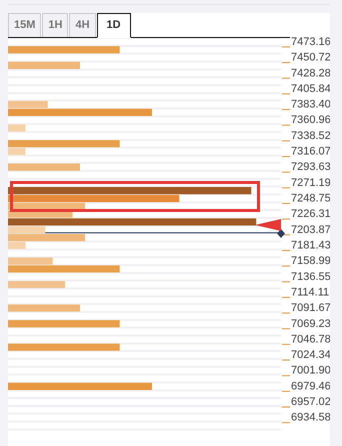 This screenshot has height=446, width=342. Describe the element at coordinates (113, 25) in the screenshot. I see `text: 1D` at that location.